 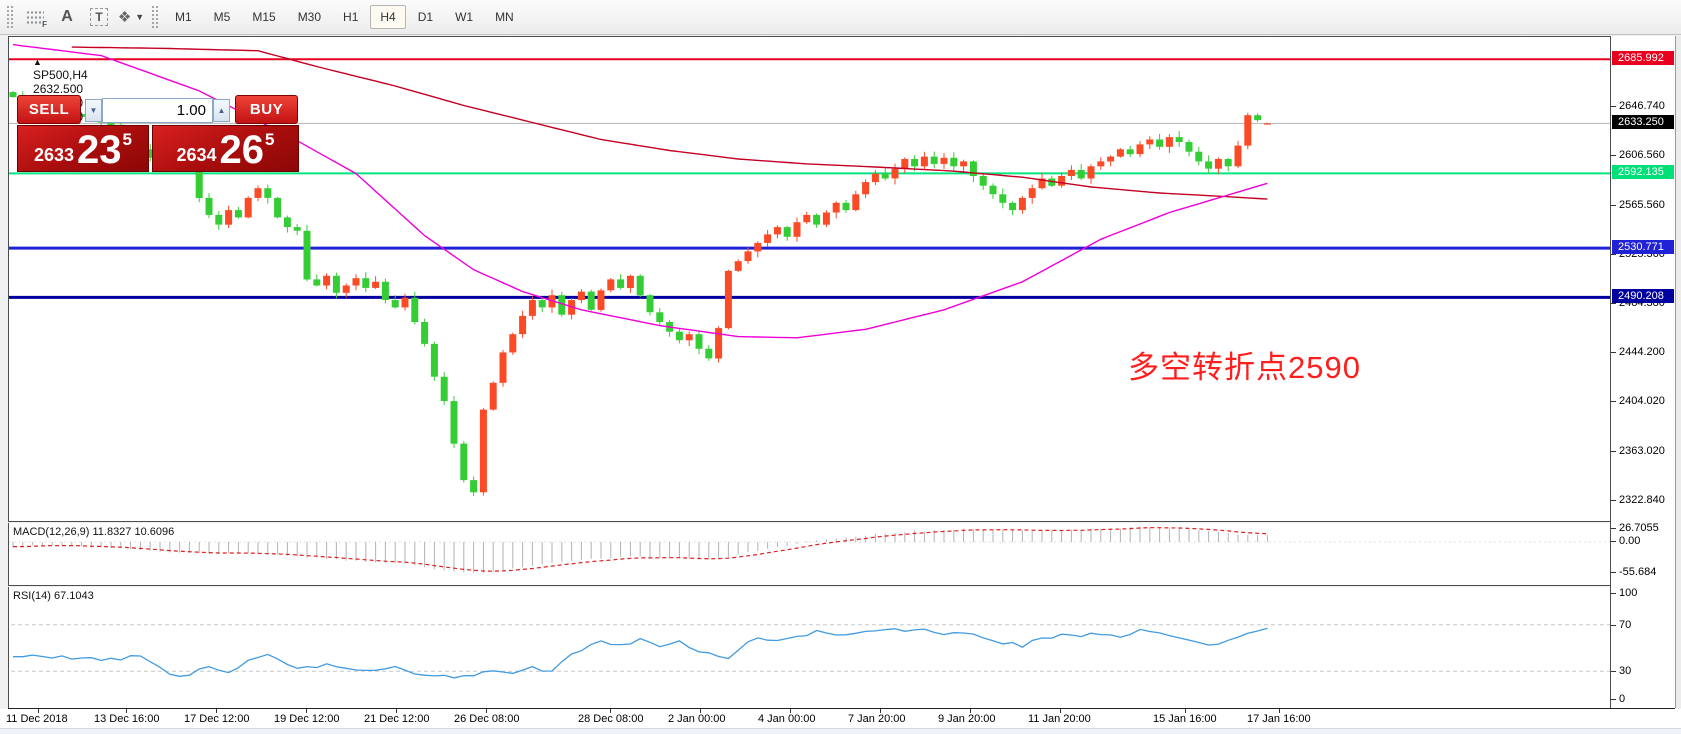 What do you see at coordinates (1638, 572) in the screenshot?
I see `macd-tick-label: -55.684` at bounding box center [1638, 572].